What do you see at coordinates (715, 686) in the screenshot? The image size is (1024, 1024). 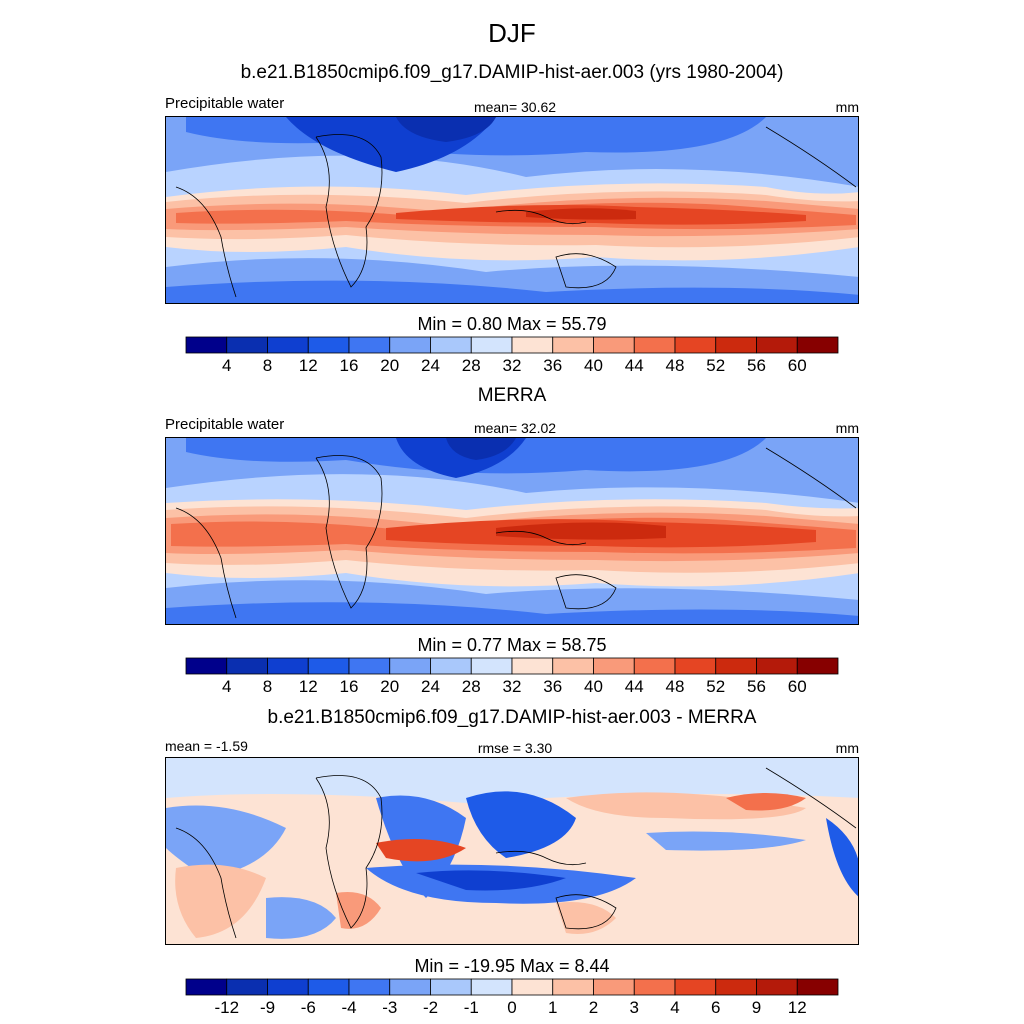 I see `colorbar-2-tick-label: 52` at bounding box center [715, 686].